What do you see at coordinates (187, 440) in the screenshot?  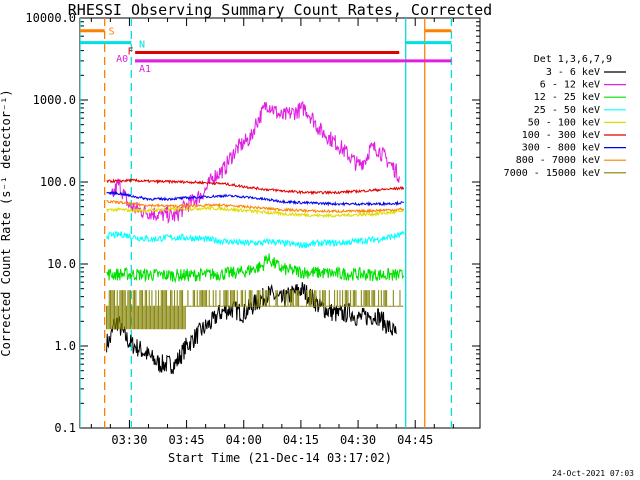 I see `x-tick-label: 03:45` at bounding box center [187, 440].